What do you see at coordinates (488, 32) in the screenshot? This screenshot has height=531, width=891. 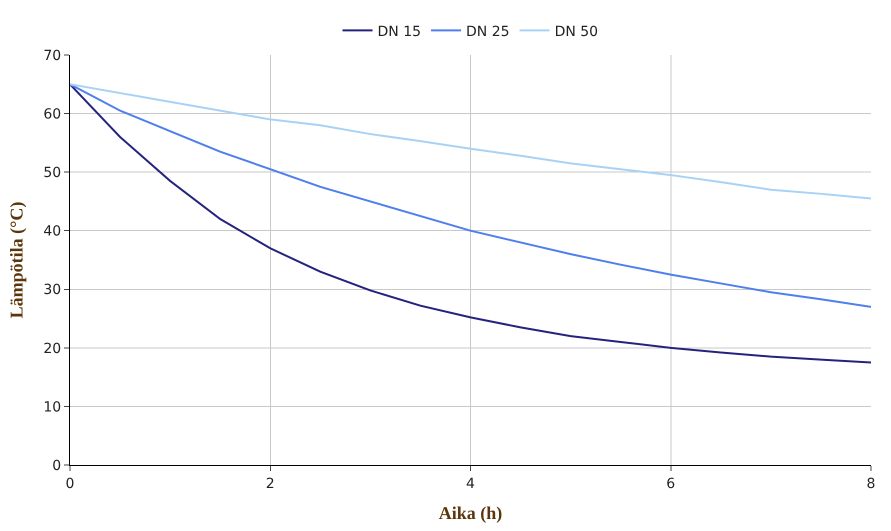 I see `legend-label: DN 25` at bounding box center [488, 32].